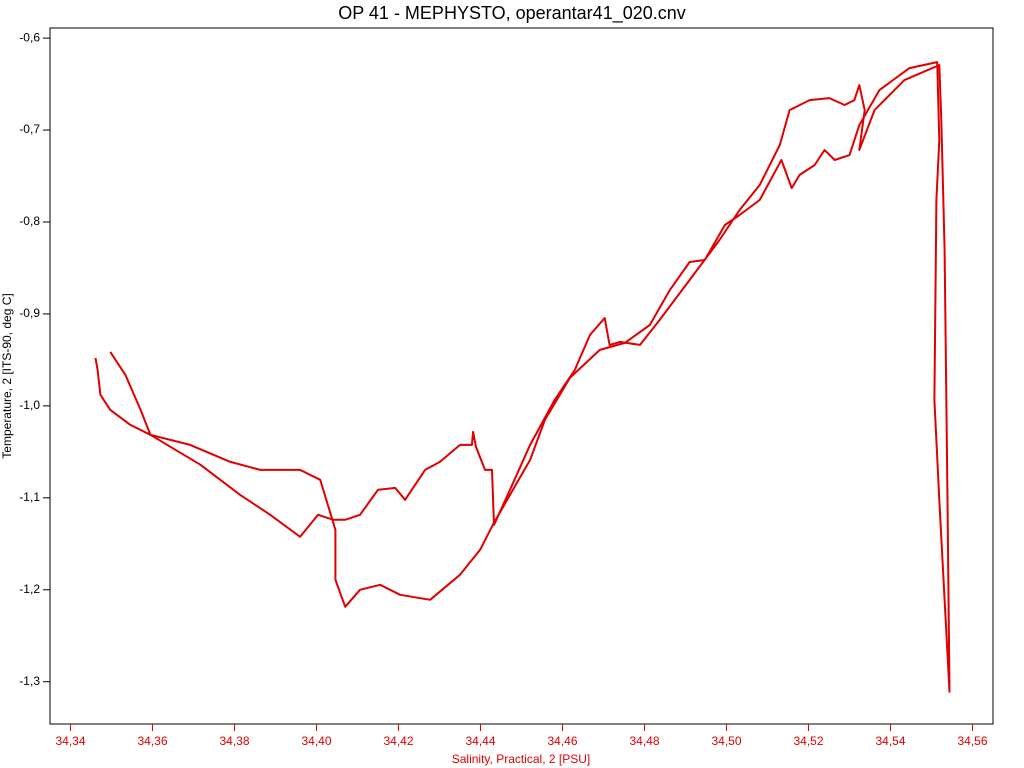 This screenshot has width=1024, height=768. I want to click on y-tick-label: -0,8, so click(29, 221).